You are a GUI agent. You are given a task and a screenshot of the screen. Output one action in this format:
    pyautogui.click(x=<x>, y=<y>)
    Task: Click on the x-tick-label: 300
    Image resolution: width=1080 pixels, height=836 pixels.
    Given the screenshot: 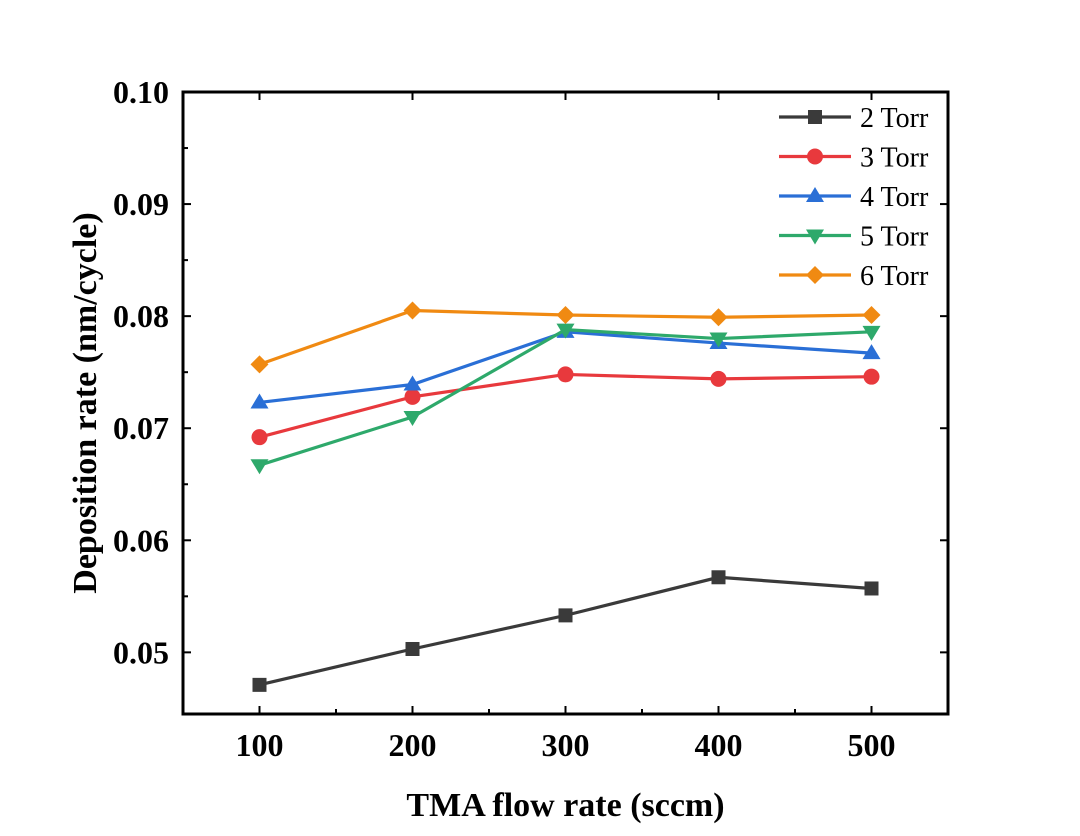 What is the action you would take?
    pyautogui.click(x=566, y=745)
    